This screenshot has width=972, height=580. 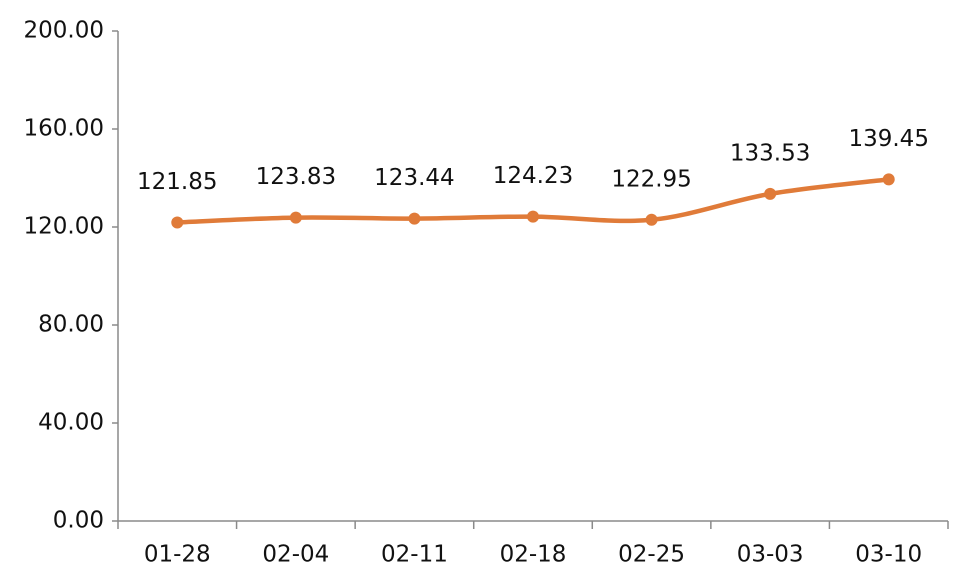 I want to click on x-tick-label: 02-18, so click(x=533, y=555).